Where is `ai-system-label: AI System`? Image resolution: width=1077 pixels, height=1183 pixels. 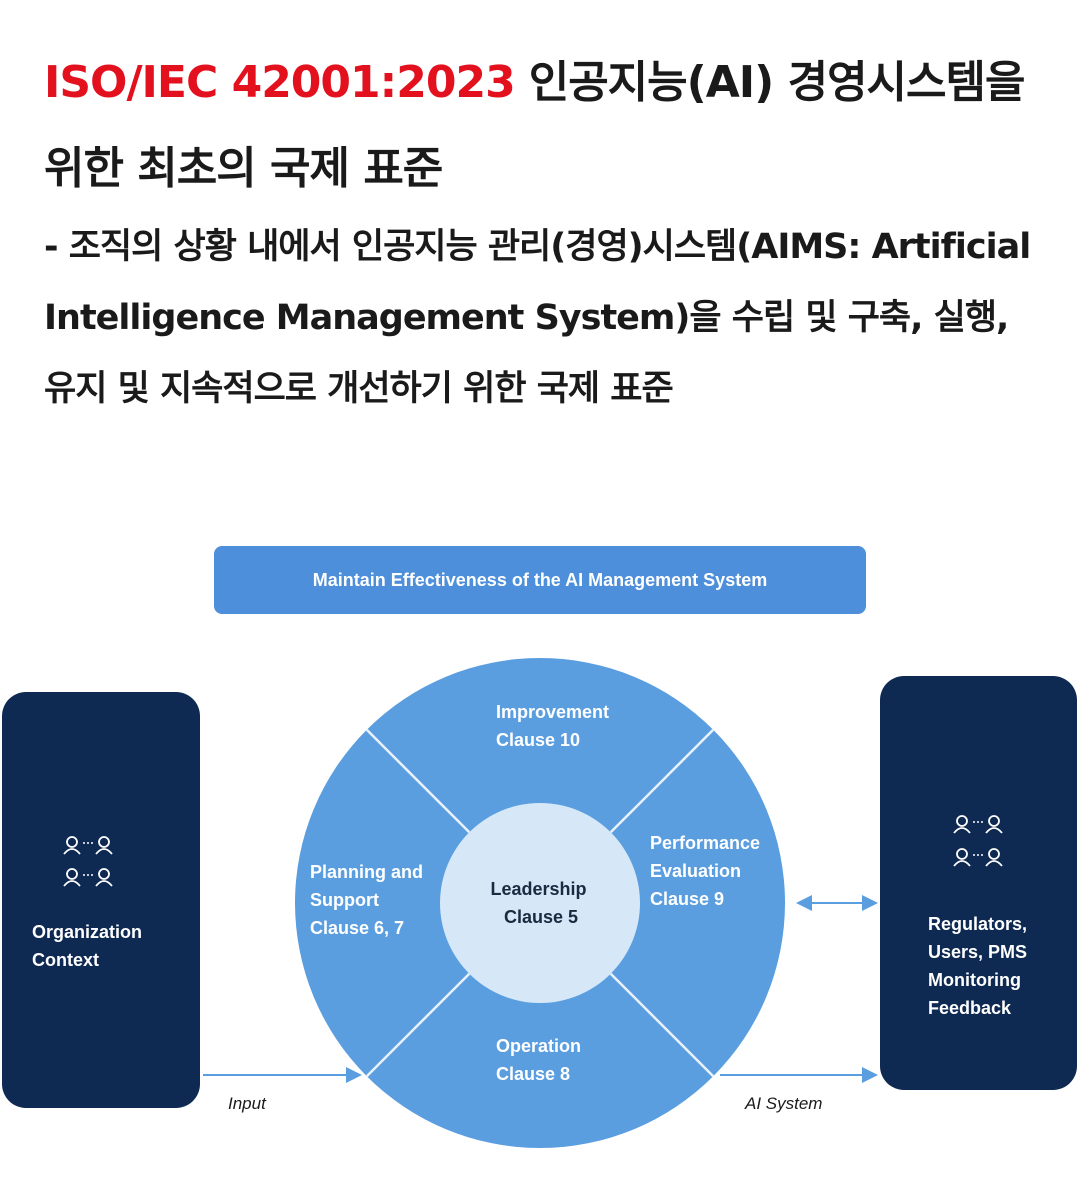 ai-system-label: AI System is located at coordinates (783, 1103).